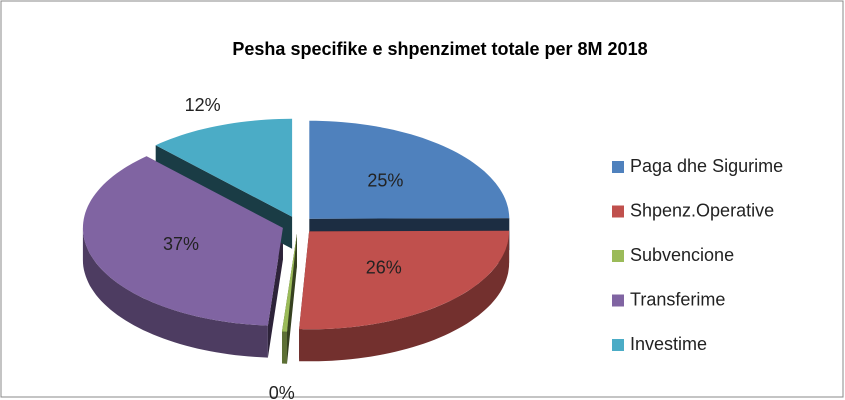 This screenshot has width=845, height=400. What do you see at coordinates (181, 244) in the screenshot?
I see `data-label: 37%` at bounding box center [181, 244].